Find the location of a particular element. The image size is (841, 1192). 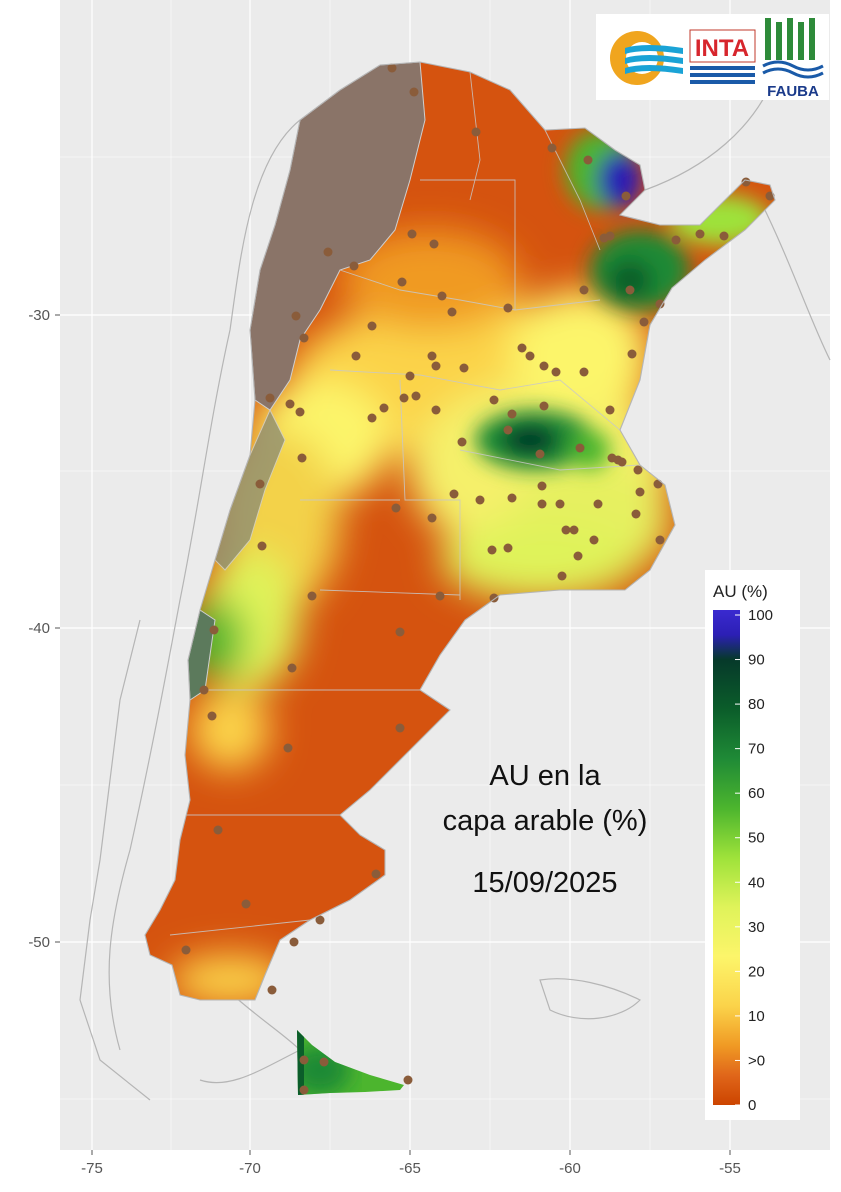

svg-text: INTA is located at coordinates (722, 48).